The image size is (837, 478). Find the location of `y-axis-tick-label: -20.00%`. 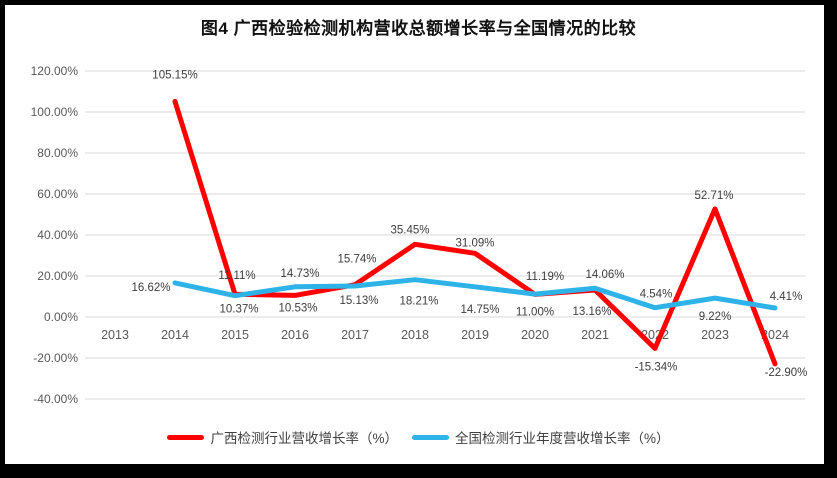

y-axis-tick-label: -20.00% is located at coordinates (55, 358).